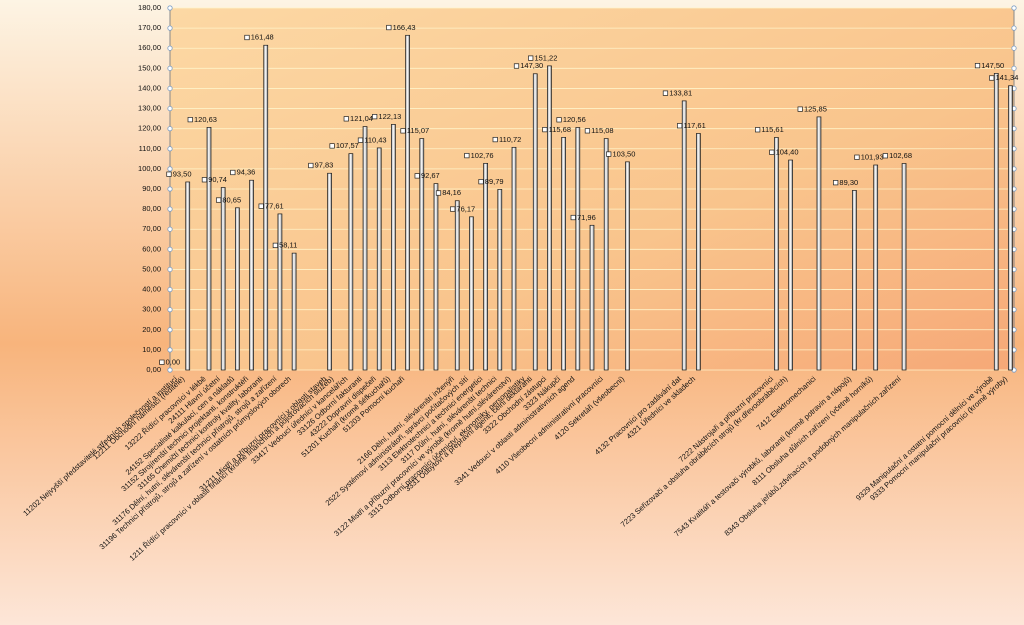 The width and height of the screenshot is (1024, 625). I want to click on data-label: 115,08, so click(602, 130).